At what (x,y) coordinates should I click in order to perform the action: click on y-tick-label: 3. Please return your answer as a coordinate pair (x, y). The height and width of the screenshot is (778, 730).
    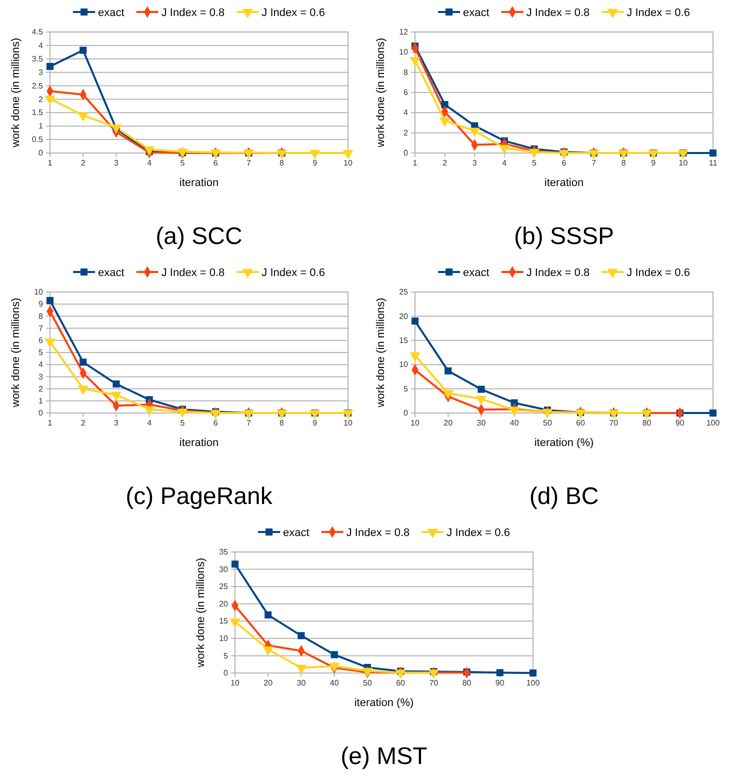
    Looking at the image, I should click on (41, 72).